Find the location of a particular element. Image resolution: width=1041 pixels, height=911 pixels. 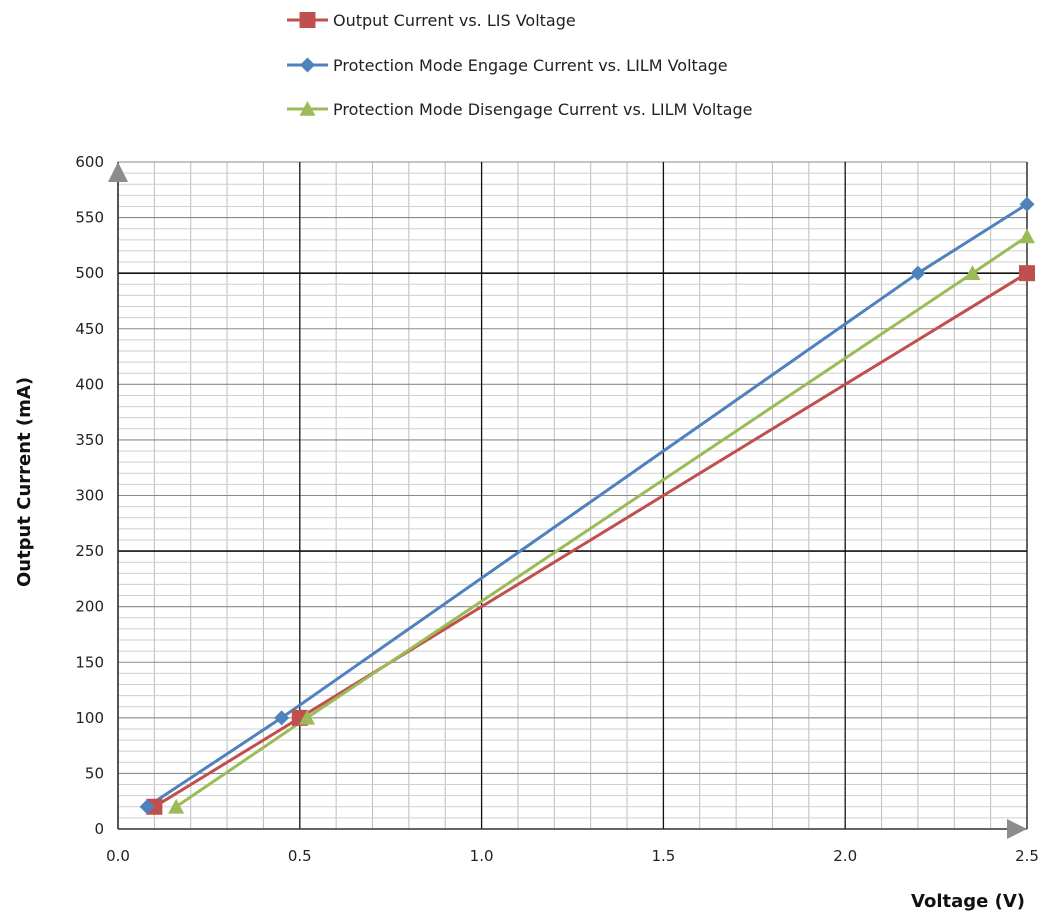

x-axis-title: Voltage (V) is located at coordinates (968, 901).